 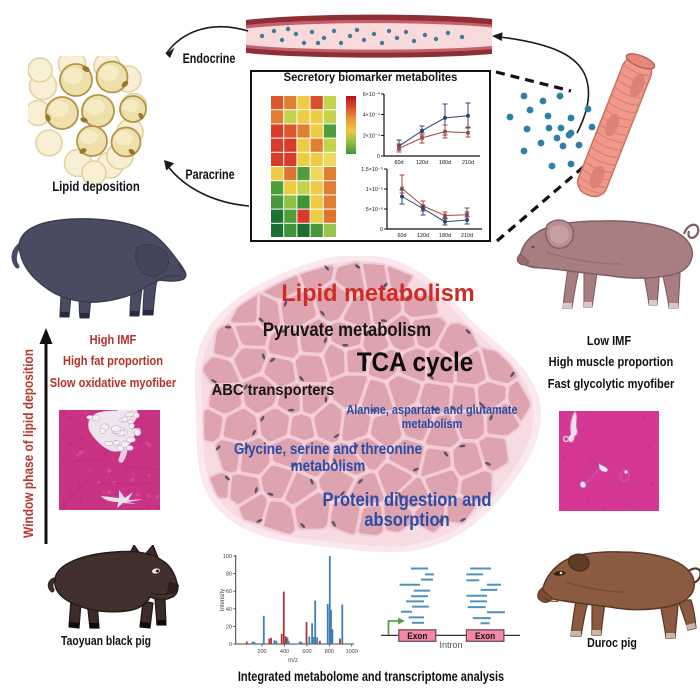 I want to click on svg-text: 80, so click(x=229, y=575).